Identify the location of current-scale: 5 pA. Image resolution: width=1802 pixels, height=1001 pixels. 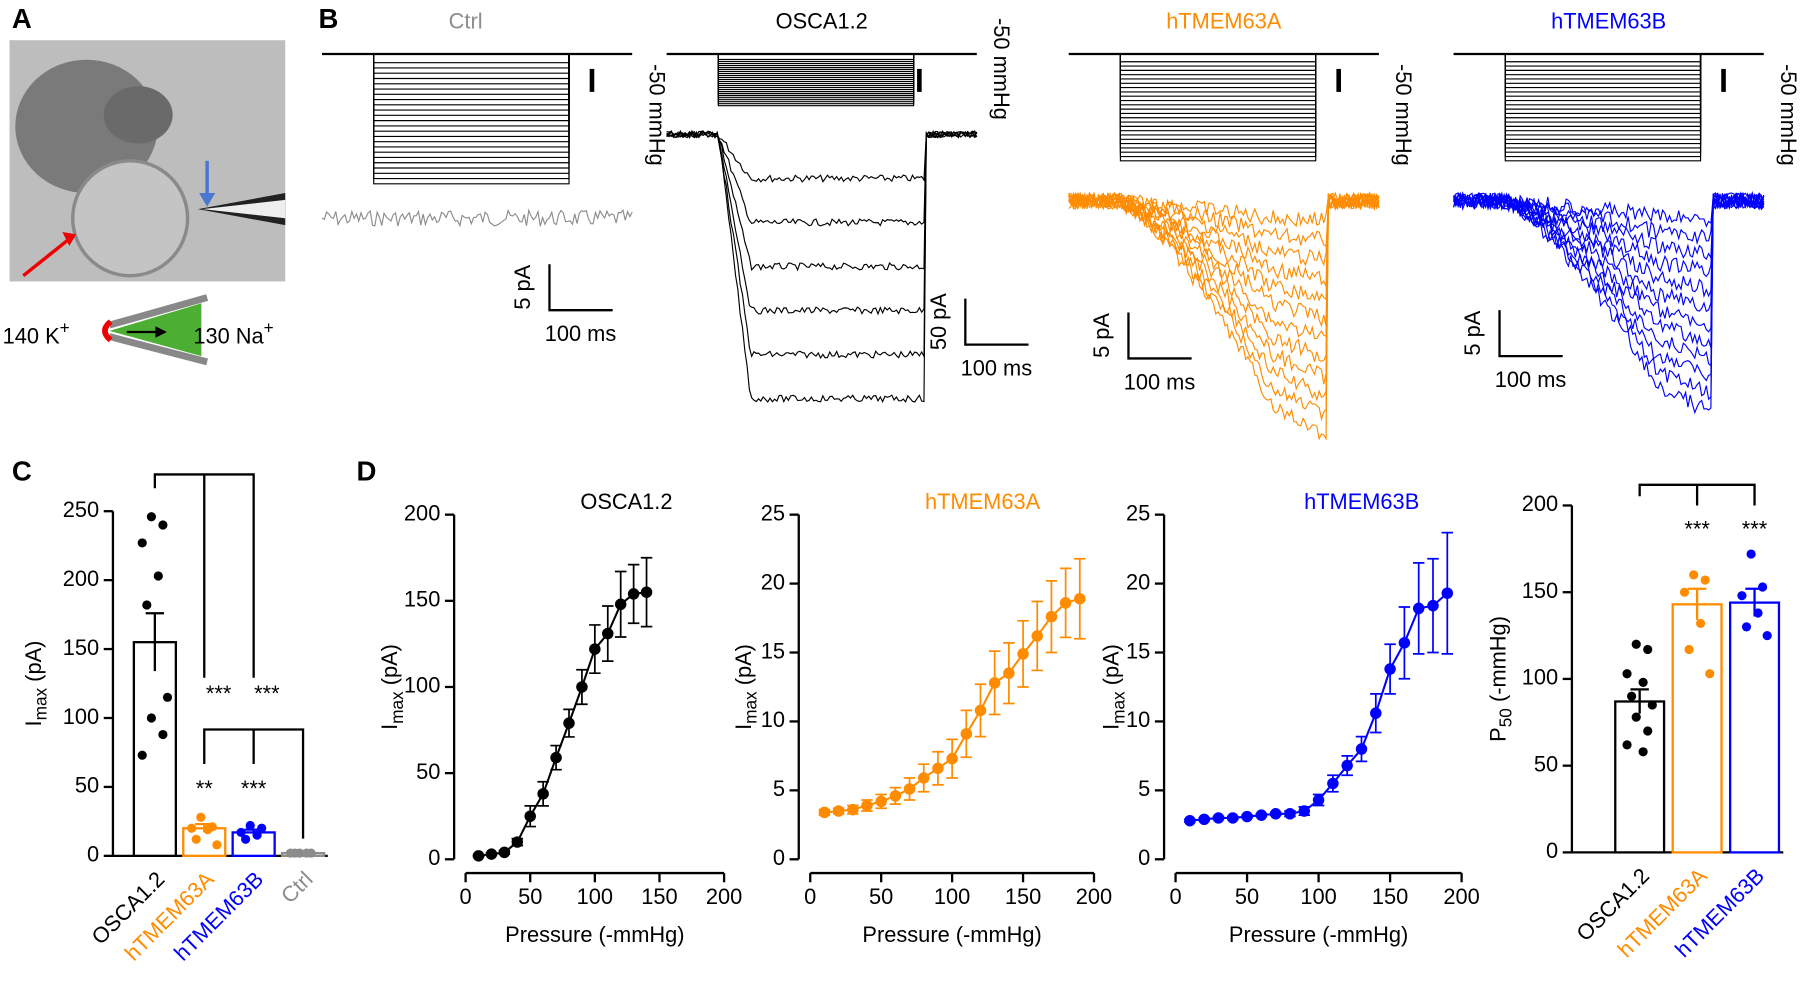
(522, 286).